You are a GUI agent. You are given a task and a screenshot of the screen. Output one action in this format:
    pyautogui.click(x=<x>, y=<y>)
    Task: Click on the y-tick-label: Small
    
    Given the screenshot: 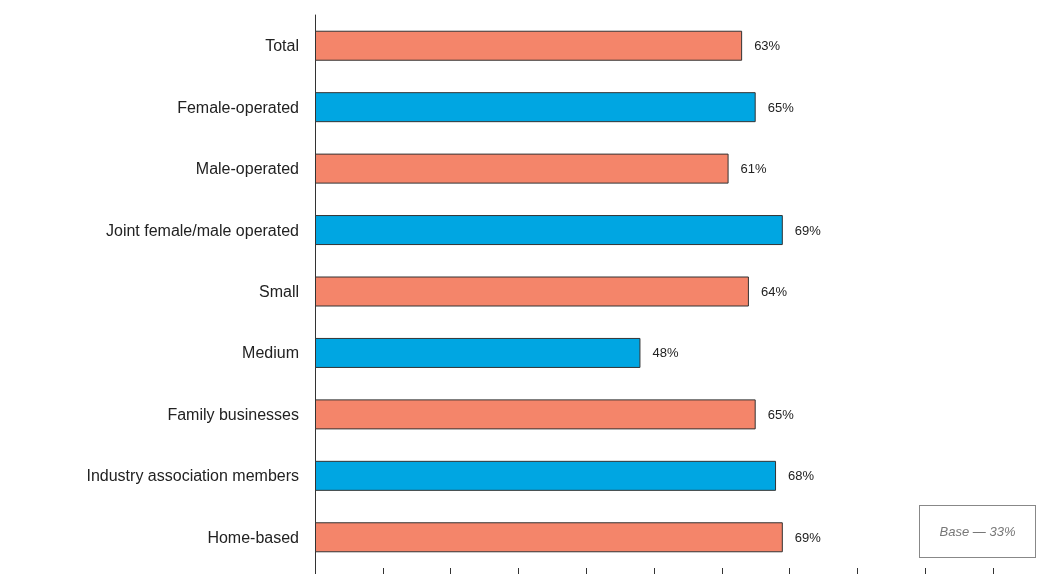 What is the action you would take?
    pyautogui.click(x=278, y=291)
    